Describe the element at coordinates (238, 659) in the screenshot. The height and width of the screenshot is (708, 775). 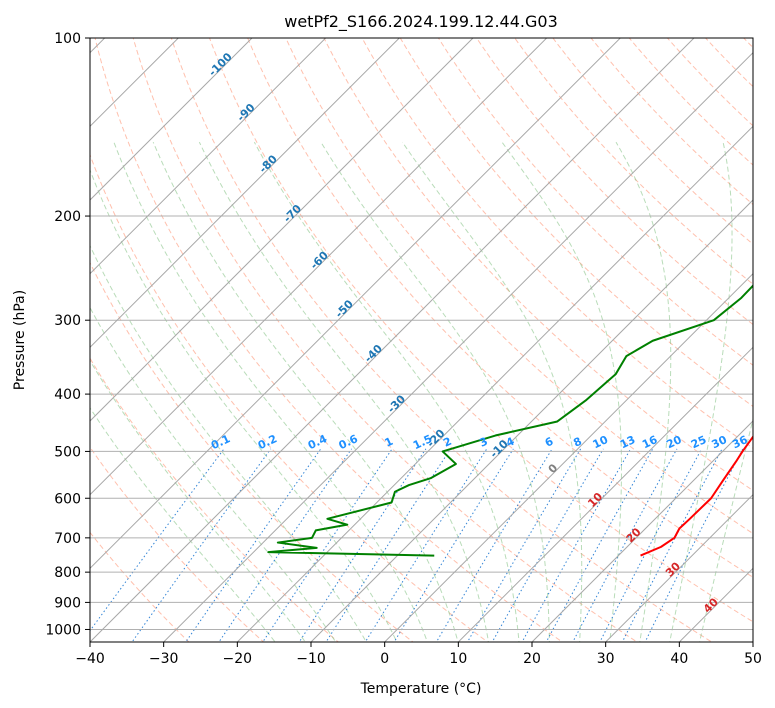
I see `x-tick-label: −20` at that location.